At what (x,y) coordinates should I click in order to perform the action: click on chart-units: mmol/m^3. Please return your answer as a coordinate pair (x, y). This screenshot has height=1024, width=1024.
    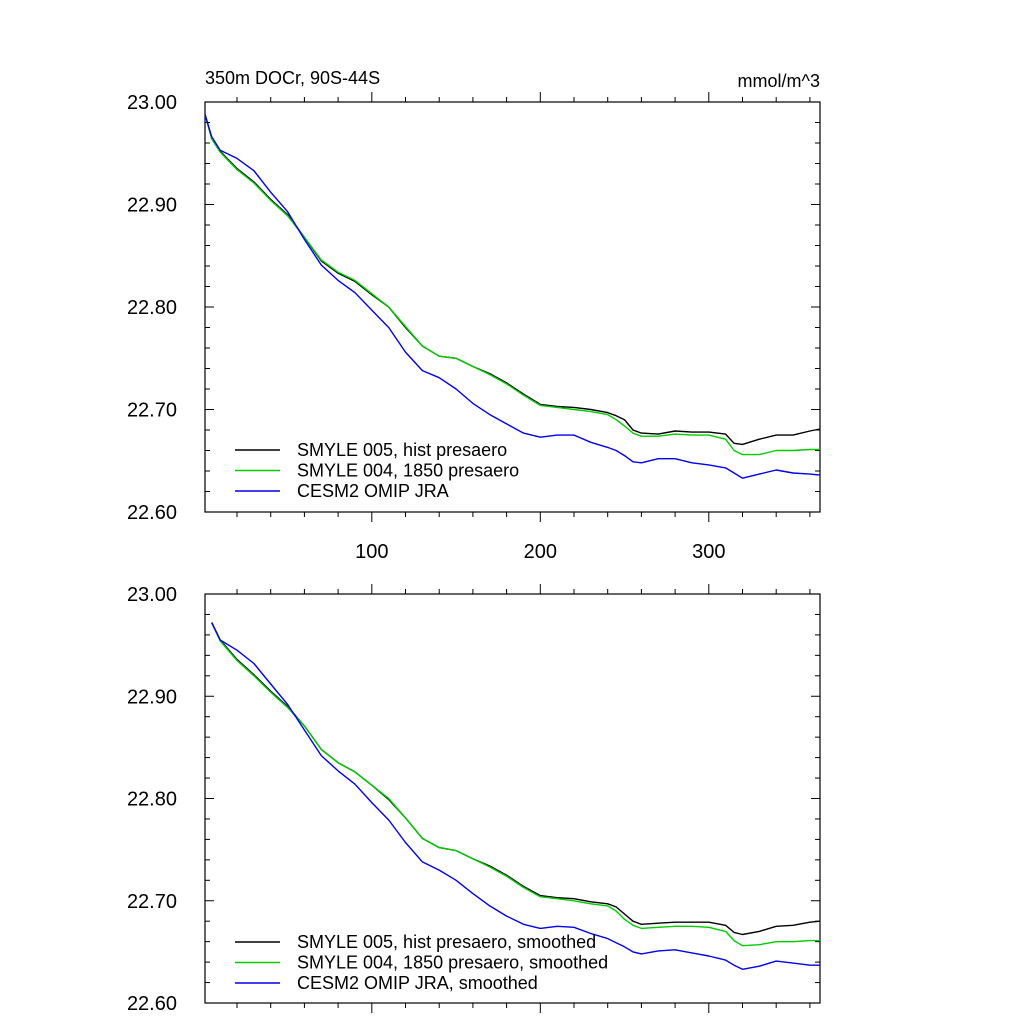
    Looking at the image, I should click on (779, 81).